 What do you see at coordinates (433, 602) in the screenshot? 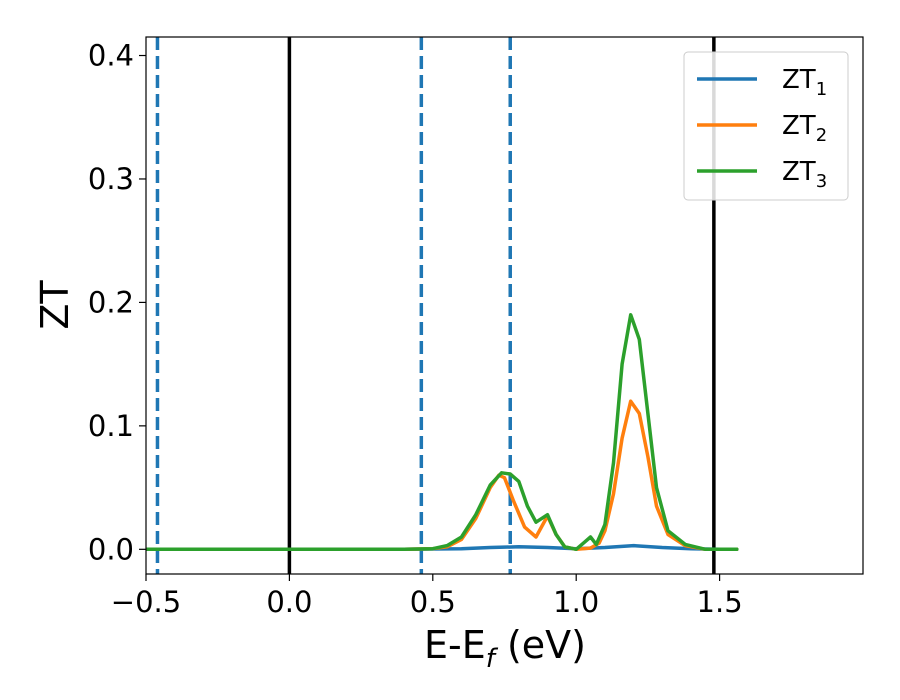
I see `x-tick-label: 0.5` at bounding box center [433, 602].